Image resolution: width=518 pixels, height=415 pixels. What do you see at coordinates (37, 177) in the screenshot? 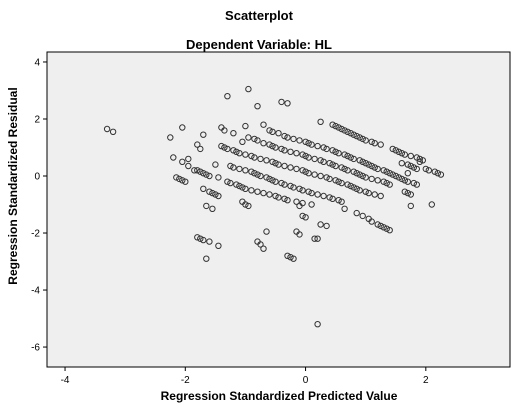
I see `y-tick-label: 0` at bounding box center [37, 177].